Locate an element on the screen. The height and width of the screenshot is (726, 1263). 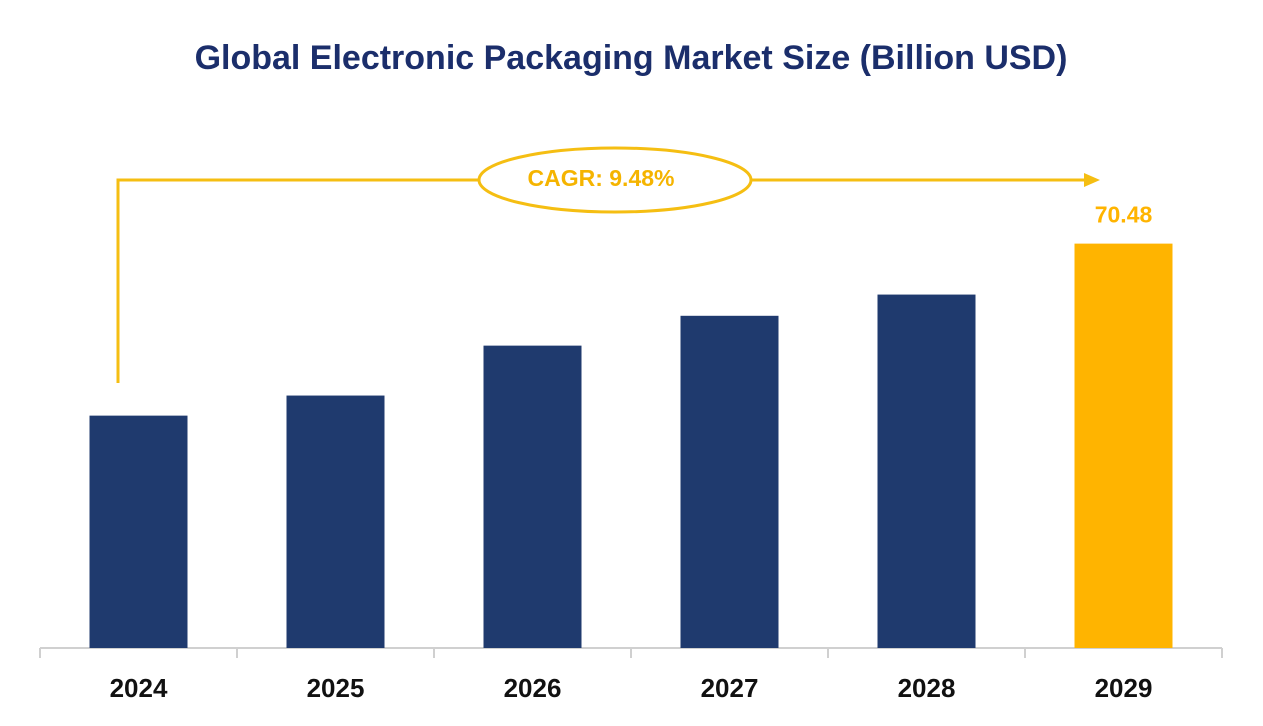
value-label: 70.48 is located at coordinates (1124, 215).